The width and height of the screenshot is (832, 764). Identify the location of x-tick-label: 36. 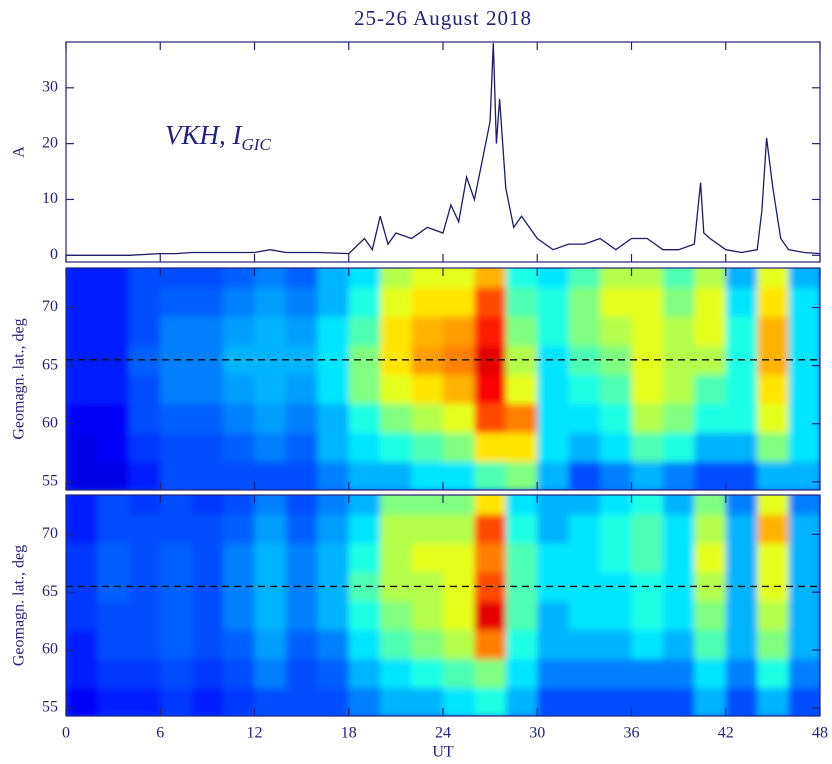
(632, 733).